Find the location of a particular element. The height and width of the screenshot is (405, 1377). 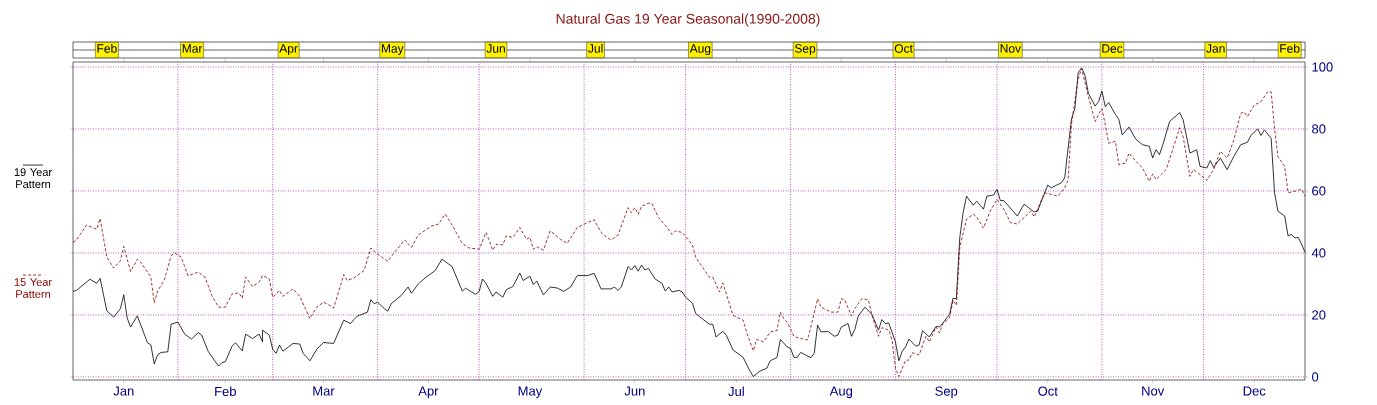

legend-label: 15 Year Pattern is located at coordinates (33, 288).